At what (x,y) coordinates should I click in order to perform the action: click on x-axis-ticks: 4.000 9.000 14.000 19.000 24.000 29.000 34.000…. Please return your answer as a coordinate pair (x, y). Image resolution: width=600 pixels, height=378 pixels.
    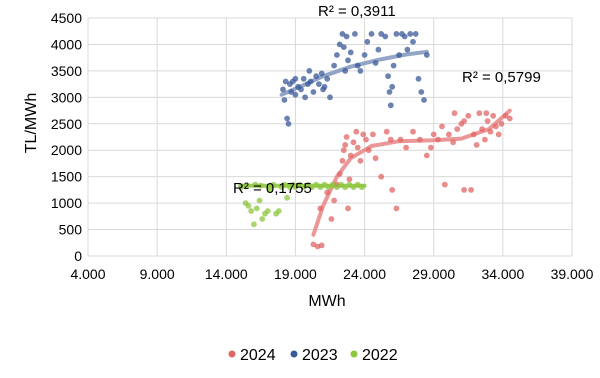
    Looking at the image, I should click on (331, 274).